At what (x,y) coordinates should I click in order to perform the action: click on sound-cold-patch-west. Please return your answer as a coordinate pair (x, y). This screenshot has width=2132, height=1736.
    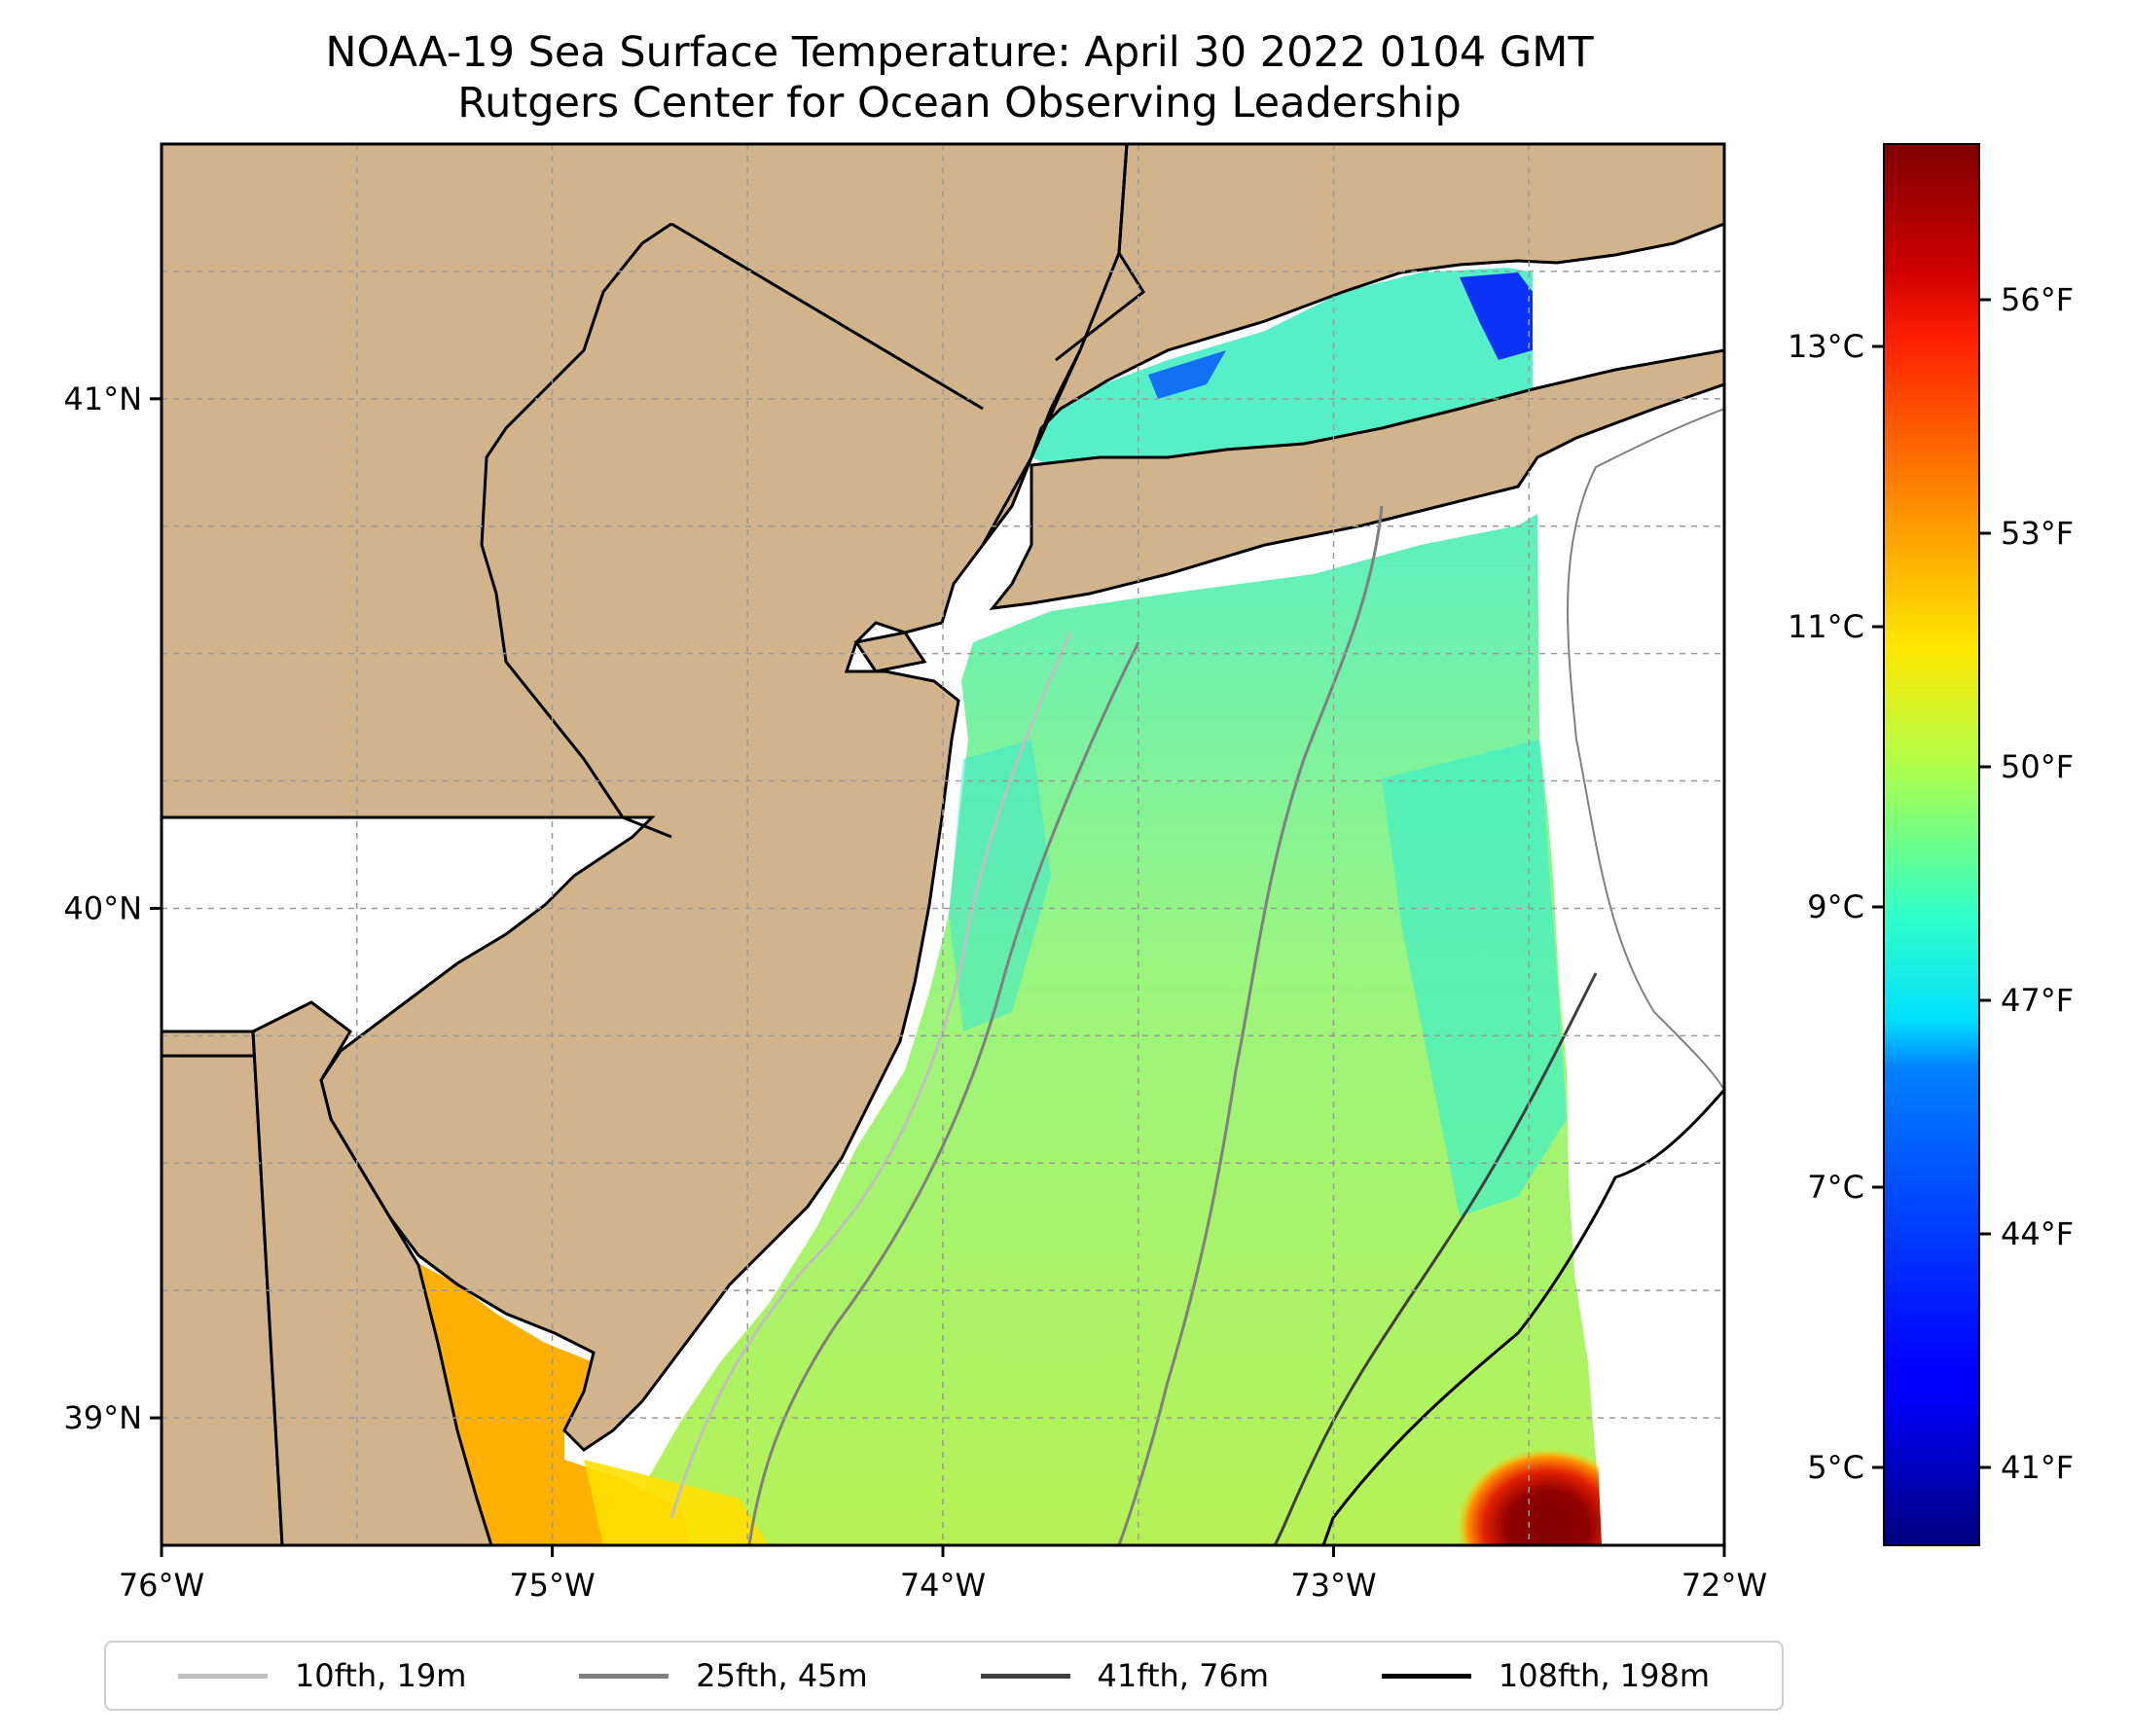
    Looking at the image, I should click on (1187, 375).